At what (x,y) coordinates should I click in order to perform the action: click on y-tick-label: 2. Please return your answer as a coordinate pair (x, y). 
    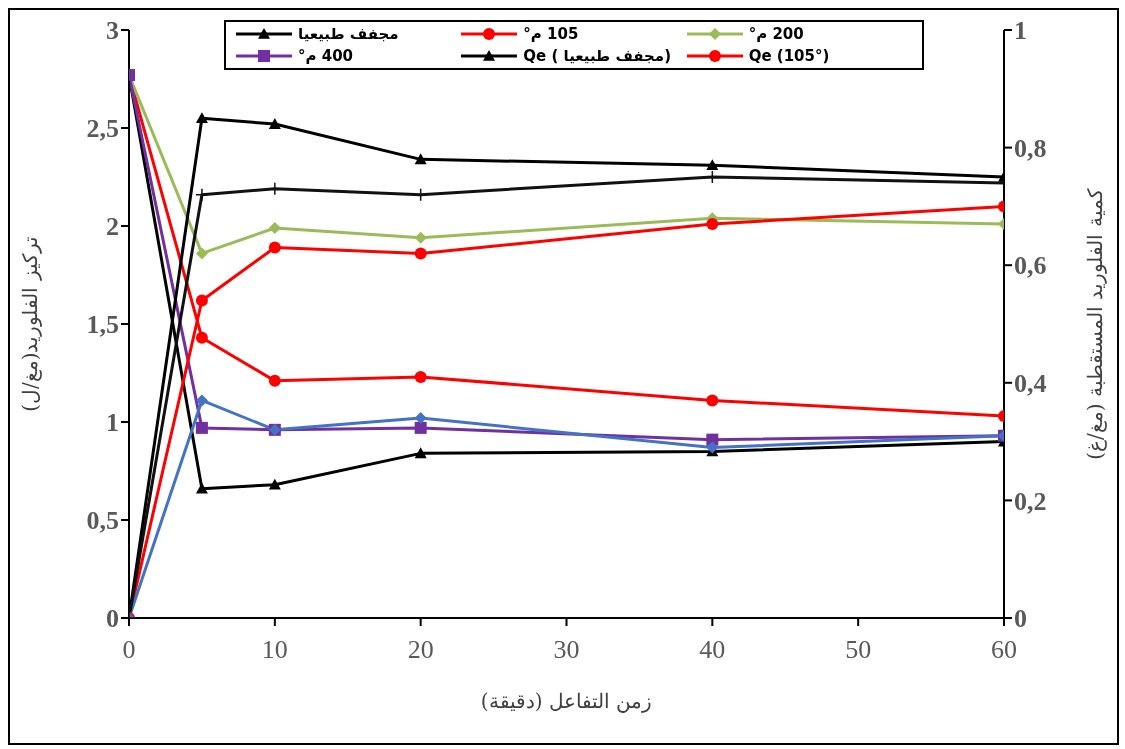
    Looking at the image, I should click on (112, 227).